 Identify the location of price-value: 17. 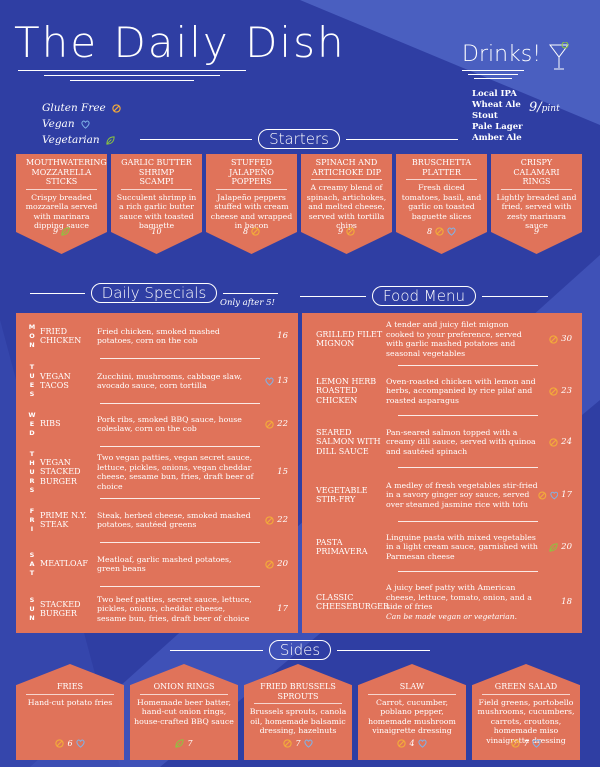
(566, 495).